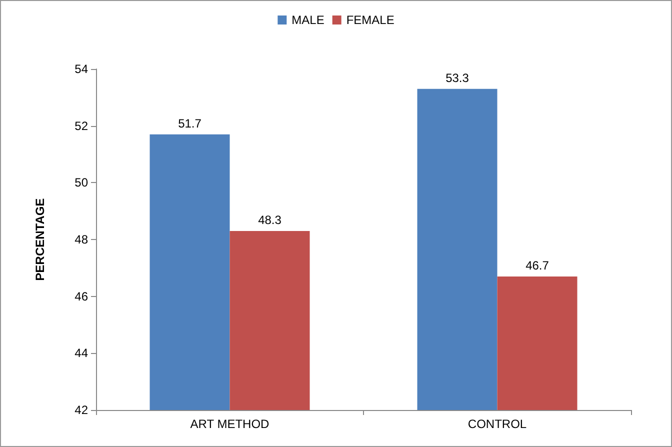 This screenshot has width=672, height=447. What do you see at coordinates (370, 20) in the screenshot?
I see `legend-label: FEMALE` at bounding box center [370, 20].